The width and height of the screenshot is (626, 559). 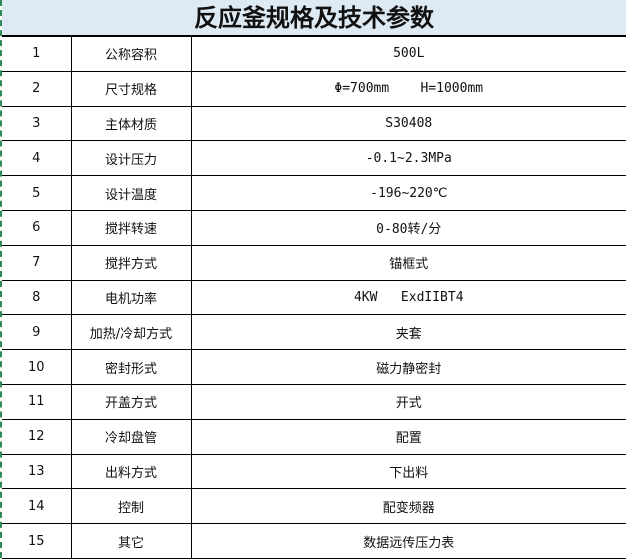 What do you see at coordinates (37, 297) in the screenshot?
I see `row-number: 8` at bounding box center [37, 297].